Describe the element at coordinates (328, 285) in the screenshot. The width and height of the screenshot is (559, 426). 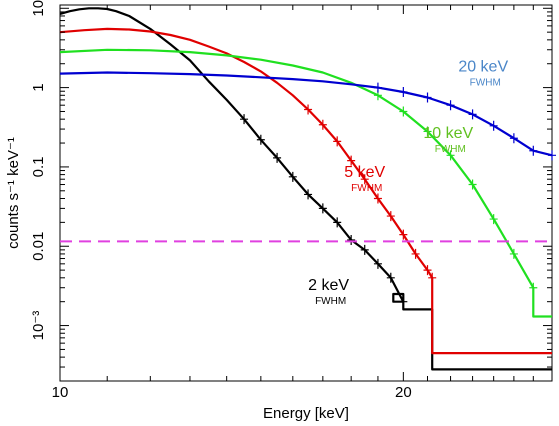
I see `annotation-label-4: 2 keV` at that location.